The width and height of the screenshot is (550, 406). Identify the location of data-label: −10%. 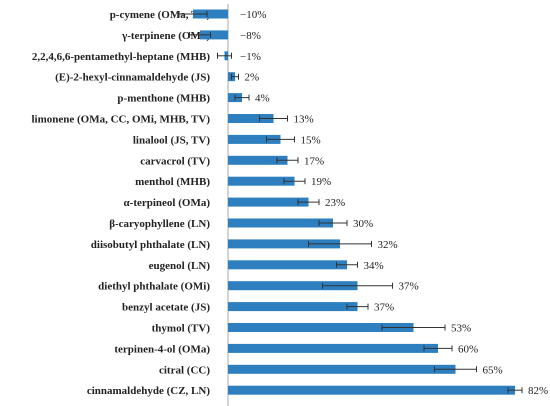
(253, 15).